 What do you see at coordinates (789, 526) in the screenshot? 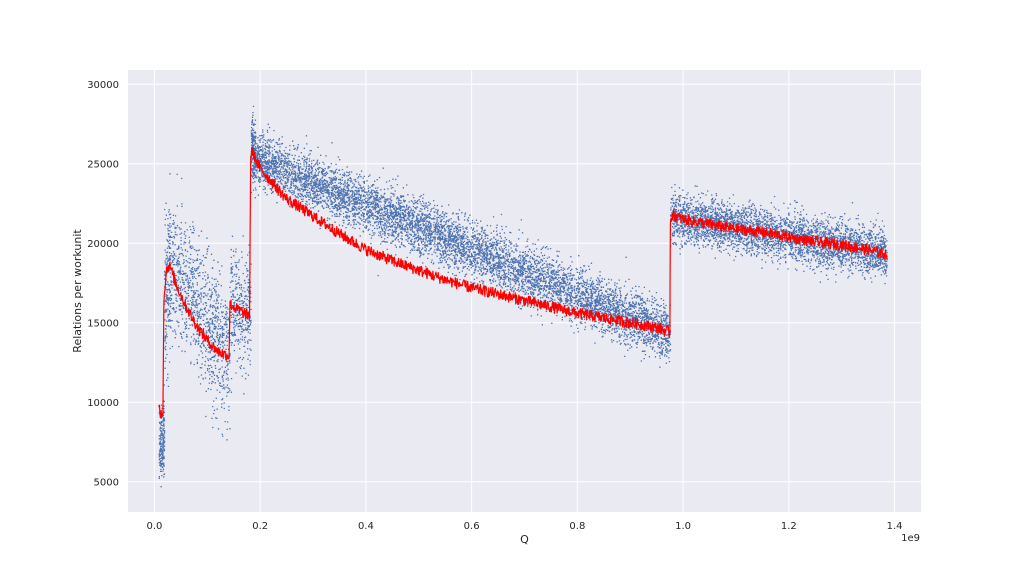
I see `x-tick-label: 1.2` at bounding box center [789, 526].